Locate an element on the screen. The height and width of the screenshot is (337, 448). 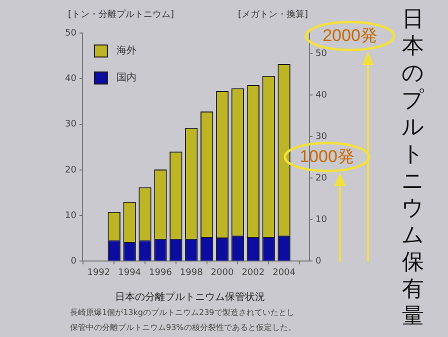
y2-axis-title: [メガトン・換算] is located at coordinates (273, 14).